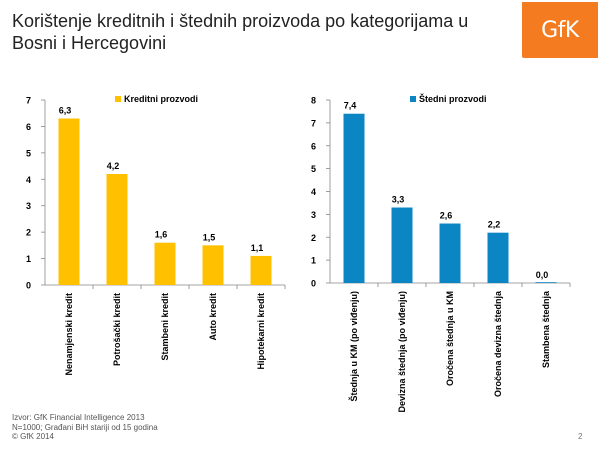  I want to click on savings-data-label: 2,6, so click(446, 216).